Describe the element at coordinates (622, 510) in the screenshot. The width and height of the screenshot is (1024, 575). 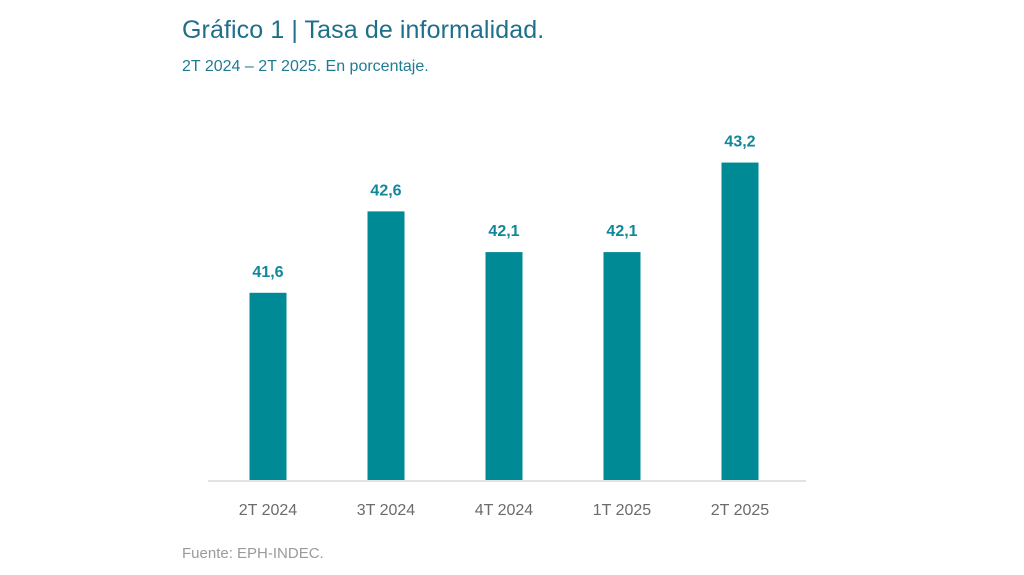
I see `x-tick-label: 1T 2025` at that location.